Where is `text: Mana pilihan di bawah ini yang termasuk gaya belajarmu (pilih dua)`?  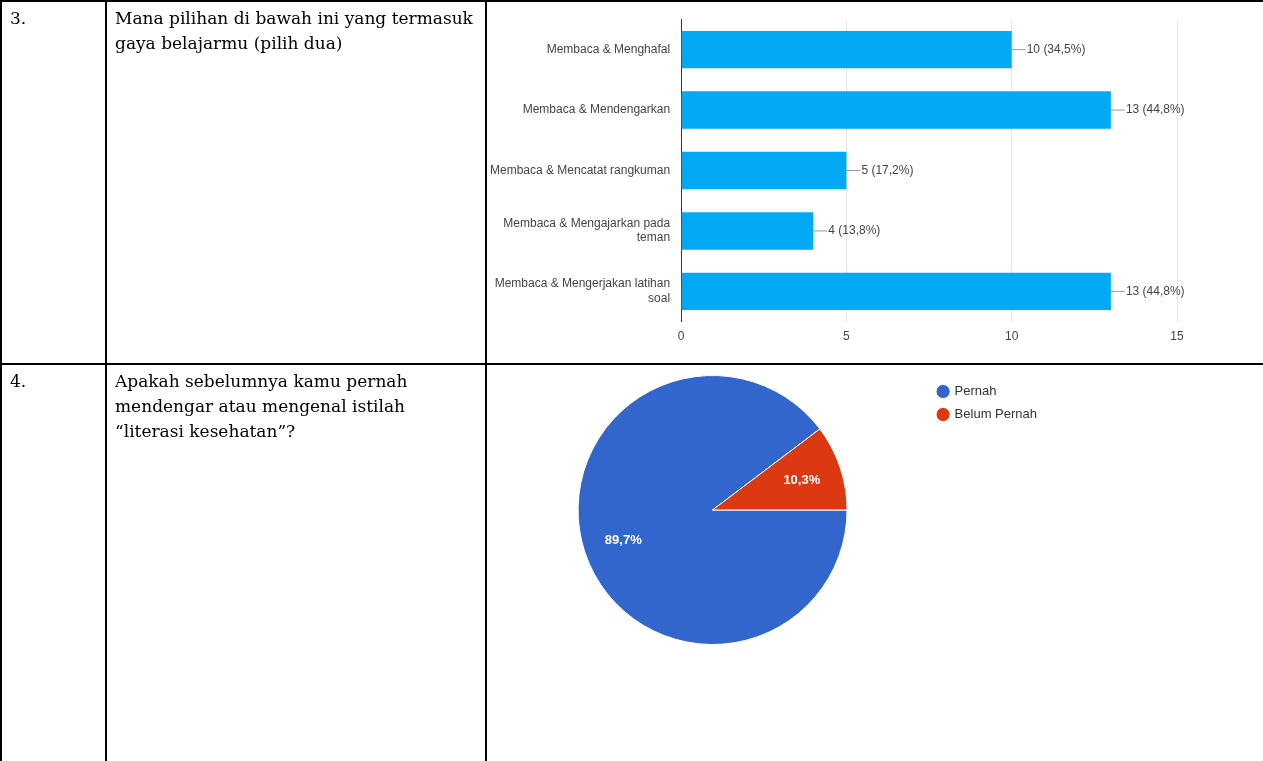
text: Mana pilihan di bawah ini yang termasuk gaya belajarmu (pilih dua) is located at coordinates (294, 31).